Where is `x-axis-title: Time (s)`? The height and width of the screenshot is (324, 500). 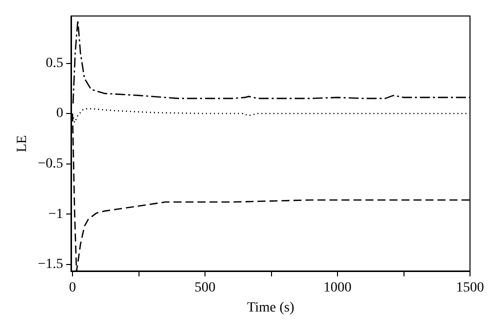
x-axis-title: Time (s) is located at coordinates (270, 308).